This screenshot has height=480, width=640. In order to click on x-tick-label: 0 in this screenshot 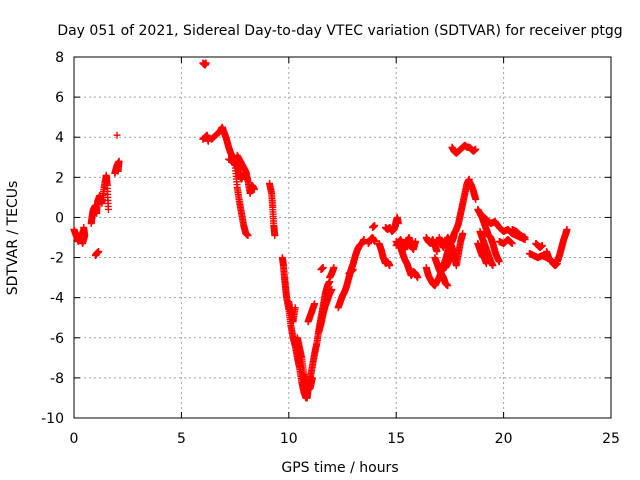, I will do `click(74, 439)`.